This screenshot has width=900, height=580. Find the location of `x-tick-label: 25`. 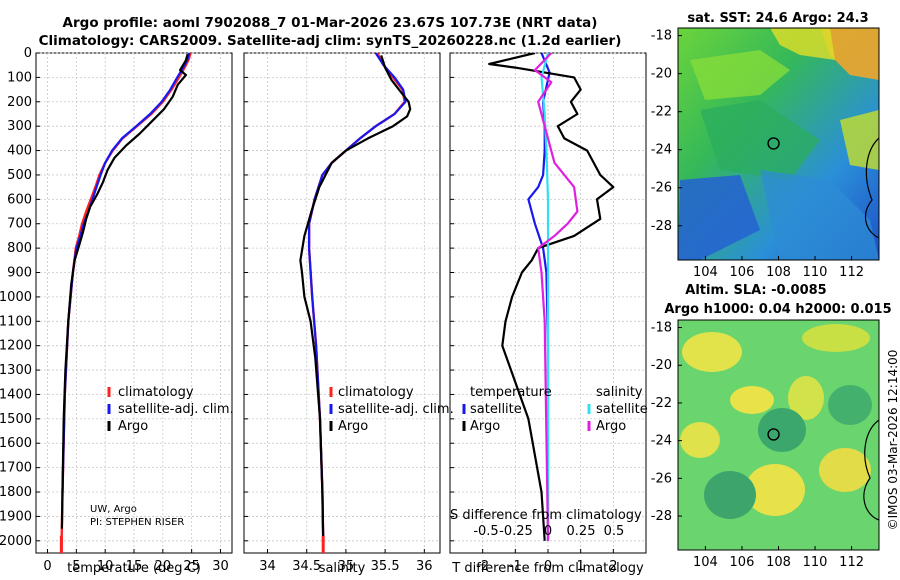

x-tick-label: 25 is located at coordinates (191, 566).